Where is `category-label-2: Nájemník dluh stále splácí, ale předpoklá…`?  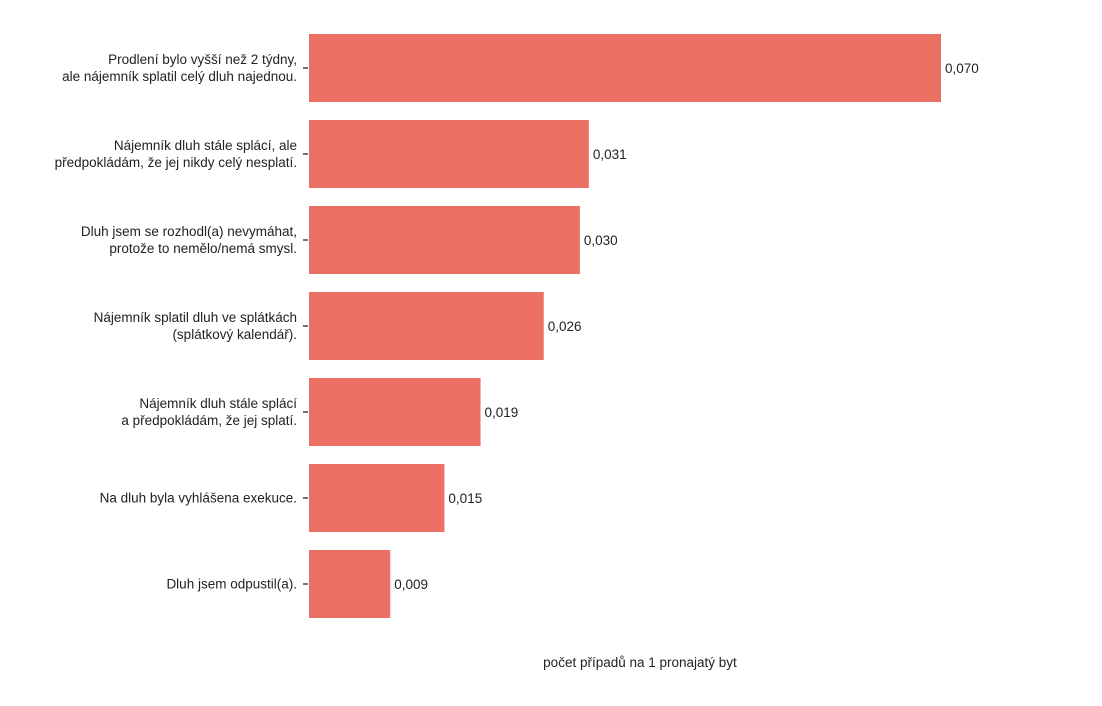 category-label-2: Nájemník dluh stále splácí, ale předpoklá… is located at coordinates (176, 154).